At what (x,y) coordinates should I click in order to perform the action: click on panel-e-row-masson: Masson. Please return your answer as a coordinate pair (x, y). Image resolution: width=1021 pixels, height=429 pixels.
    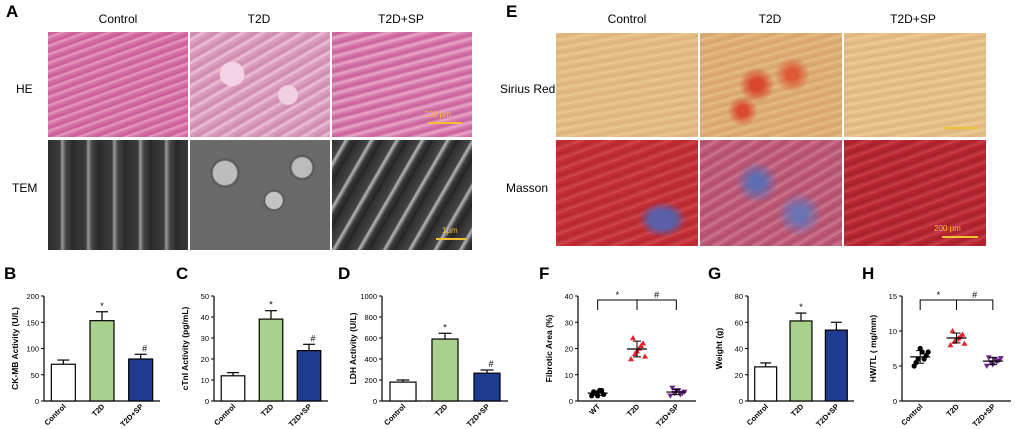
    Looking at the image, I should click on (527, 188).